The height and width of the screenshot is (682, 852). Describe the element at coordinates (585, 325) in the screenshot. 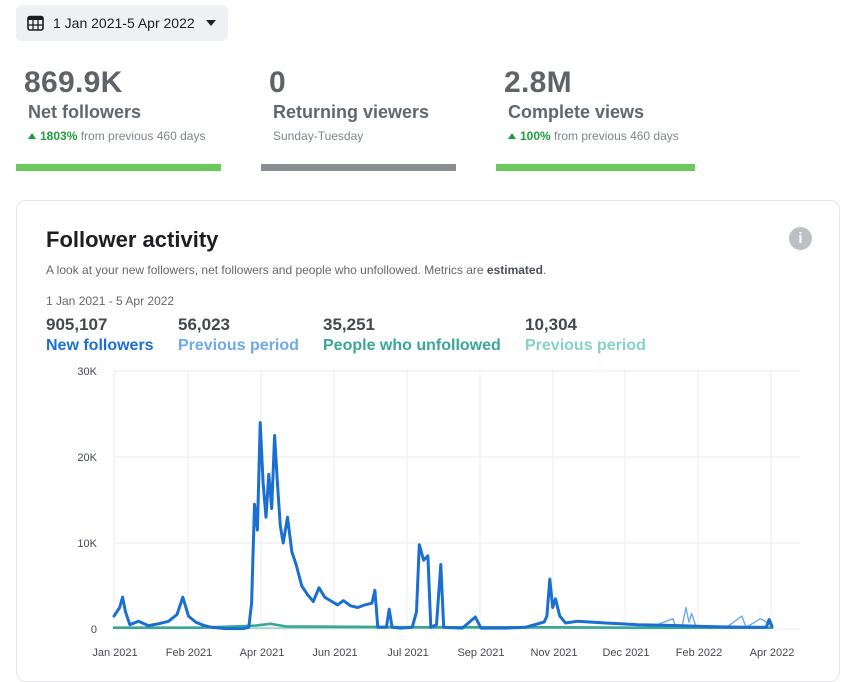

I see `stat-number: 10,304` at that location.